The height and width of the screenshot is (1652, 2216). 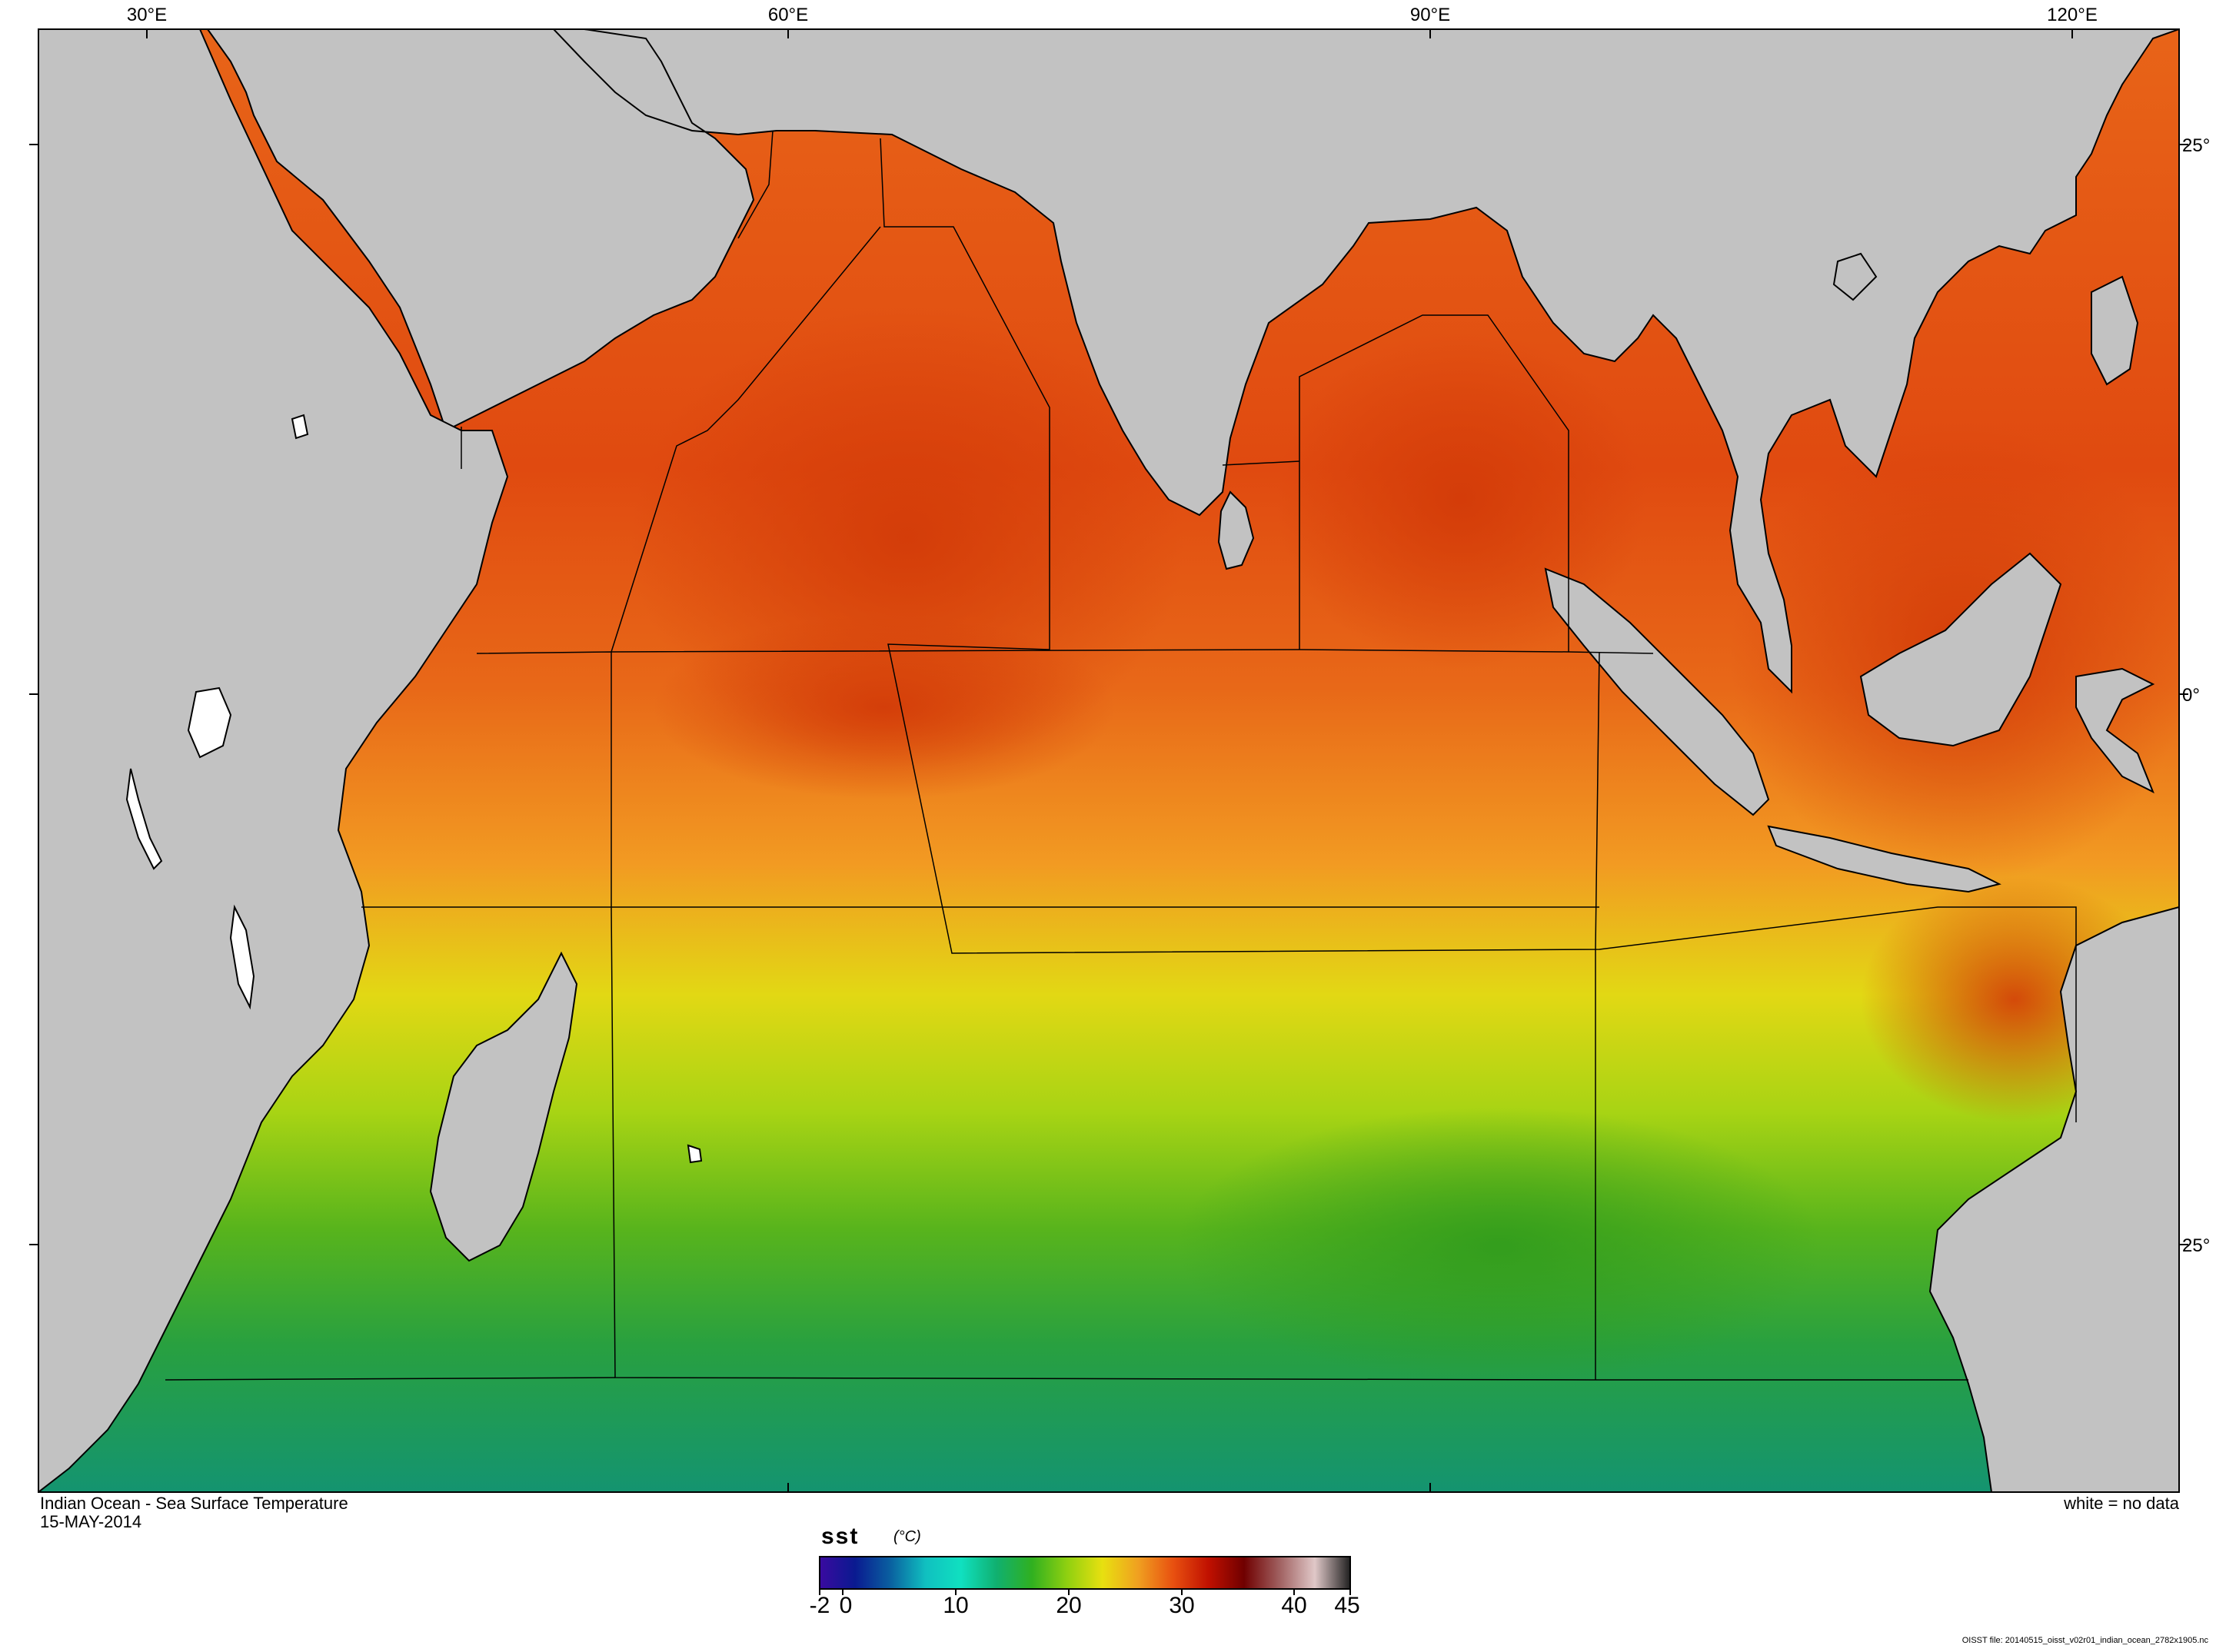 I want to click on map-title: Indian Ocean - Sea Surface Temperature, so click(x=194, y=1503).